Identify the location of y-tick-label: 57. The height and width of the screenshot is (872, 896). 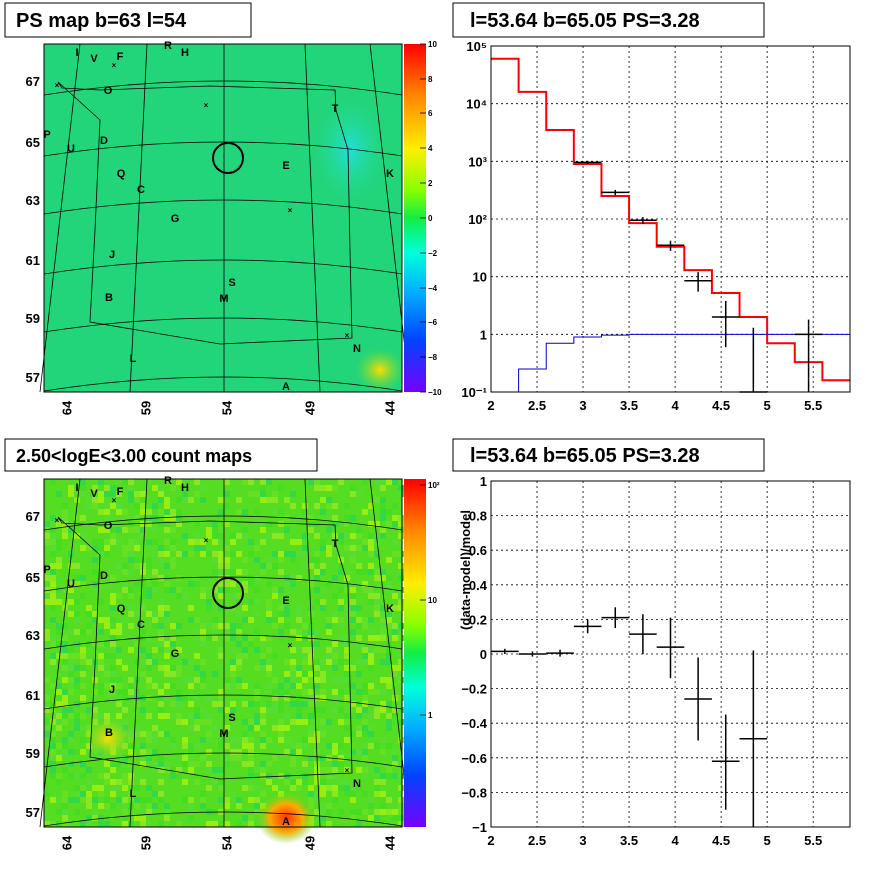
(33, 377).